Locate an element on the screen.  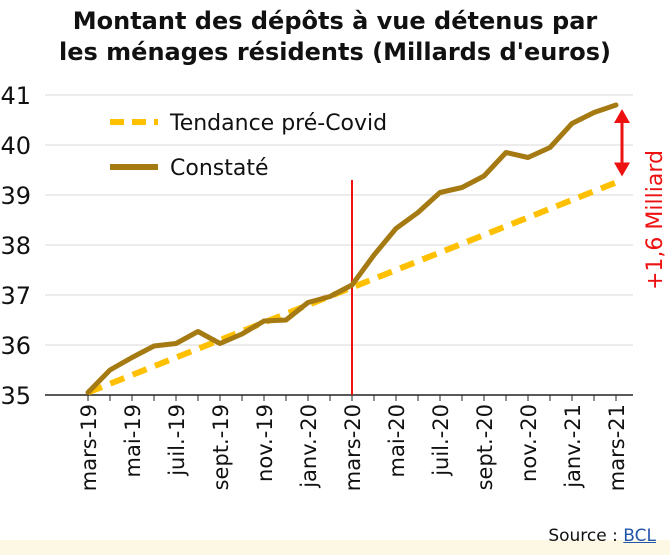
y-tick-label: 38 is located at coordinates (15, 246).